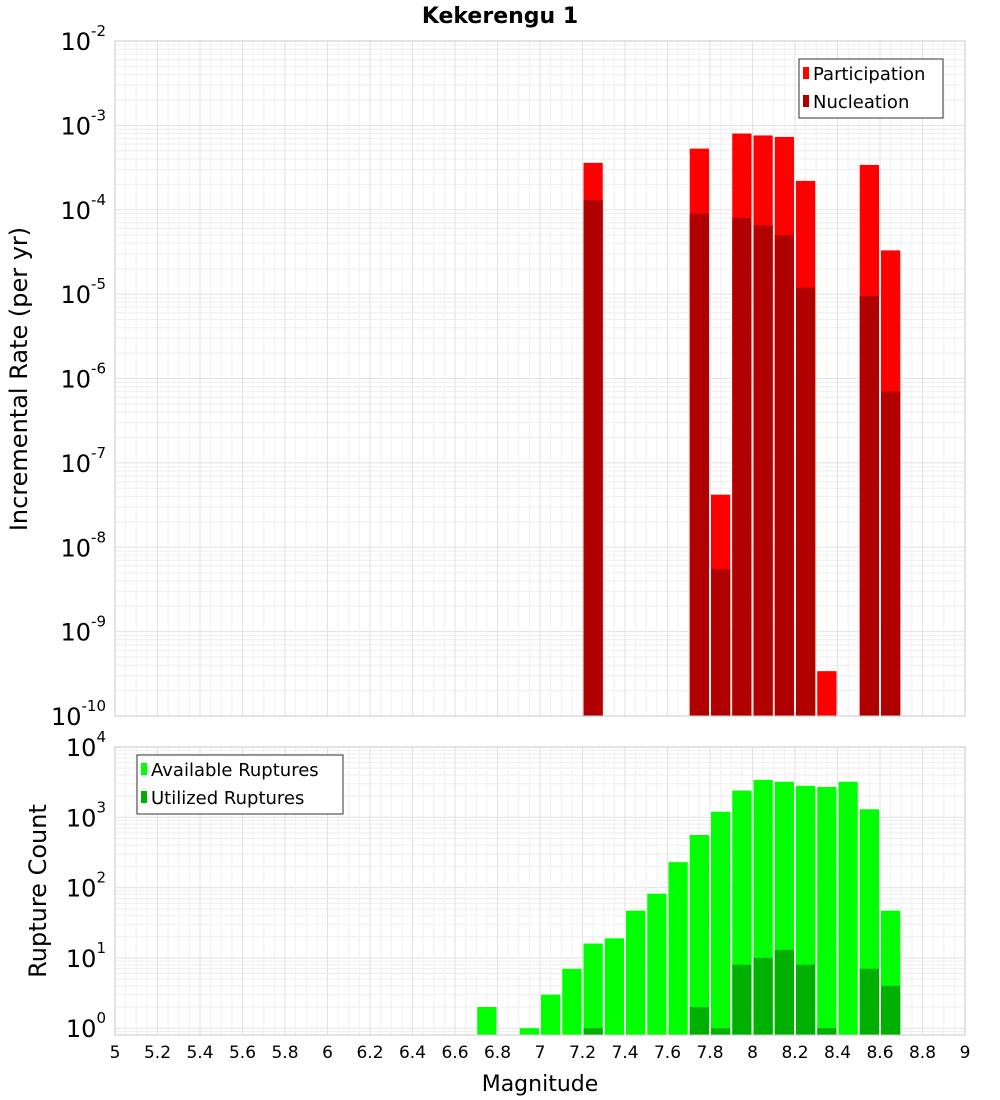  What do you see at coordinates (83, 461) in the screenshot?
I see `top-y-tick-label: 10⁻⁷` at bounding box center [83, 461].